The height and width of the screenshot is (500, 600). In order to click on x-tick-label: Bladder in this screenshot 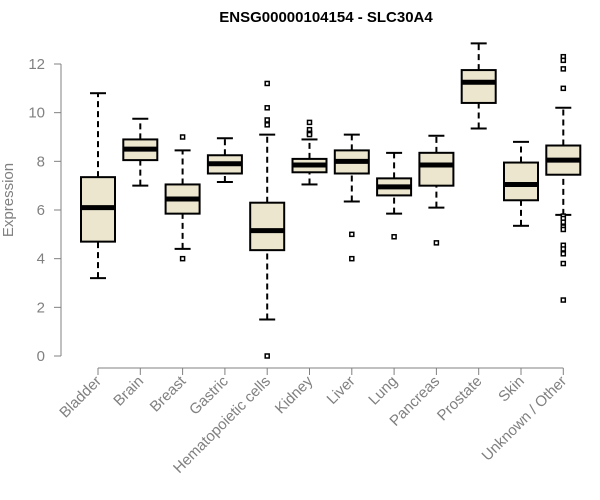, I will do `click(80, 397)`.